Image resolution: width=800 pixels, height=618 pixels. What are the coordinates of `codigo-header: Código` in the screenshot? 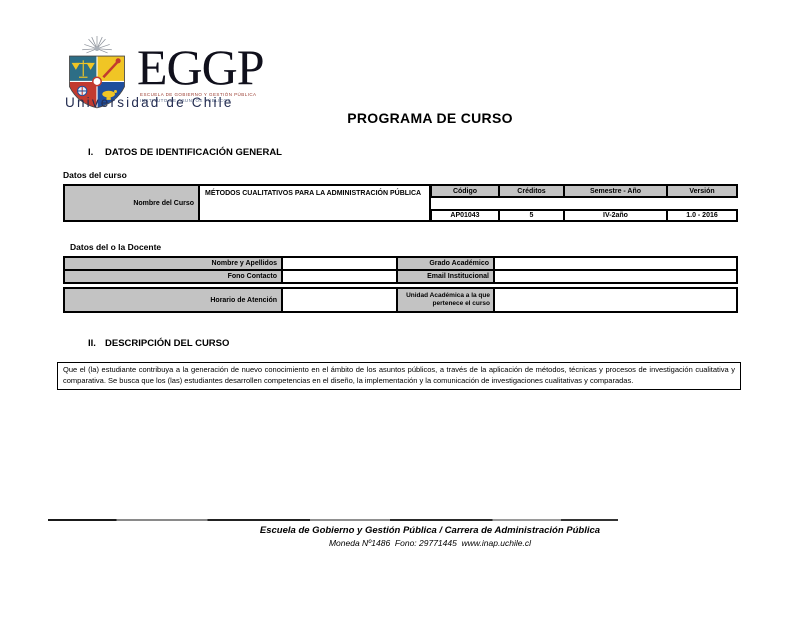 It's located at (465, 191).